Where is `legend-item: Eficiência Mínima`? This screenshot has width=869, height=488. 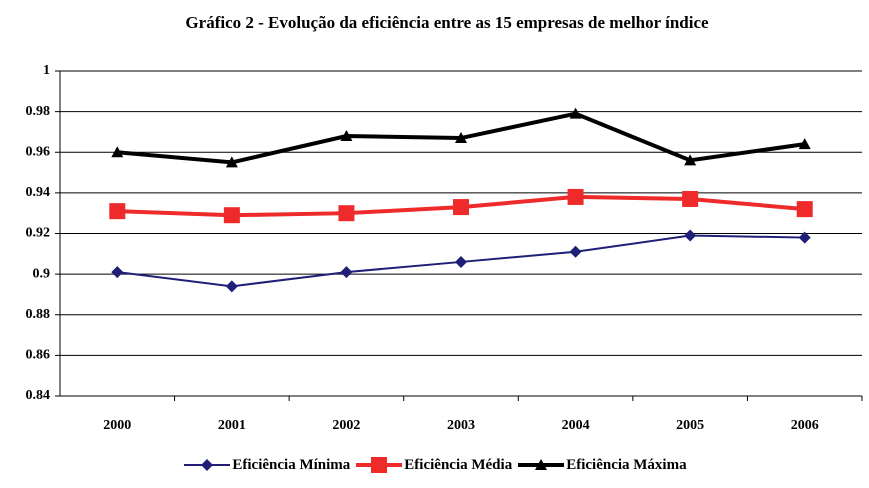
legend-item: Eficiência Mínima is located at coordinates (266, 465).